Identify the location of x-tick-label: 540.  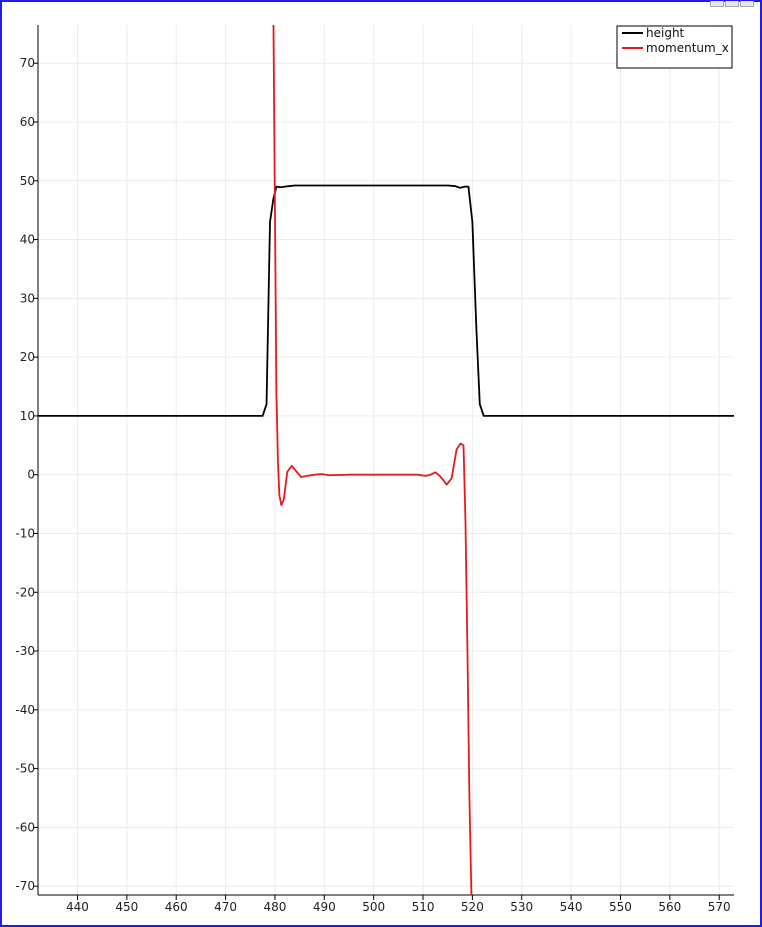
(571, 907).